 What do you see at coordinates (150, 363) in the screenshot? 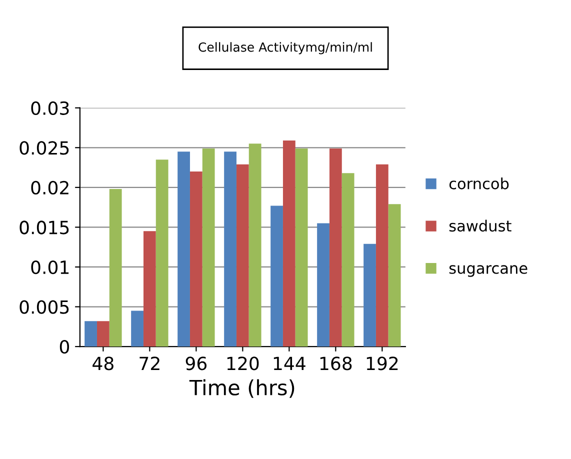
I see `x-tick-label: 72` at bounding box center [150, 363].